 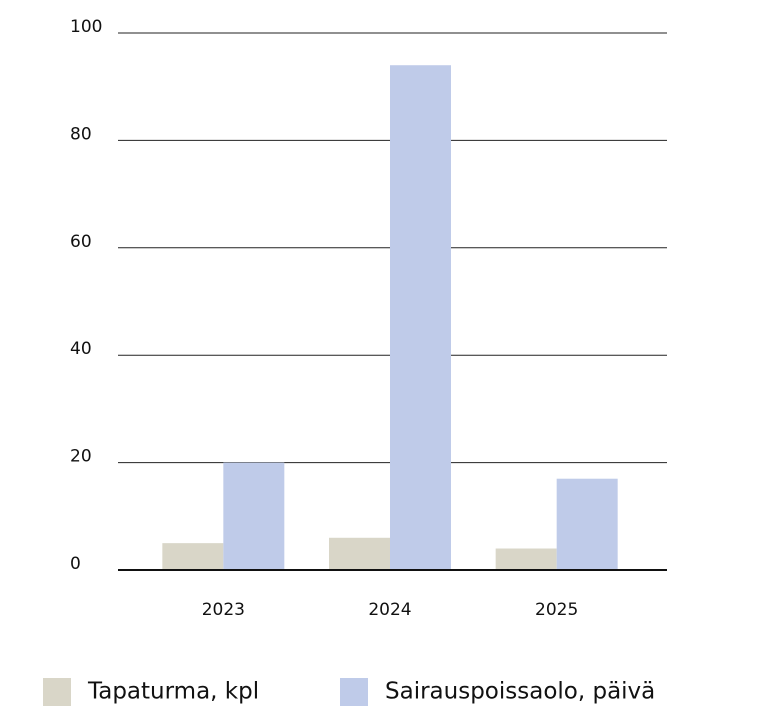 I want to click on x-tick-label: 2025, so click(x=556, y=610).